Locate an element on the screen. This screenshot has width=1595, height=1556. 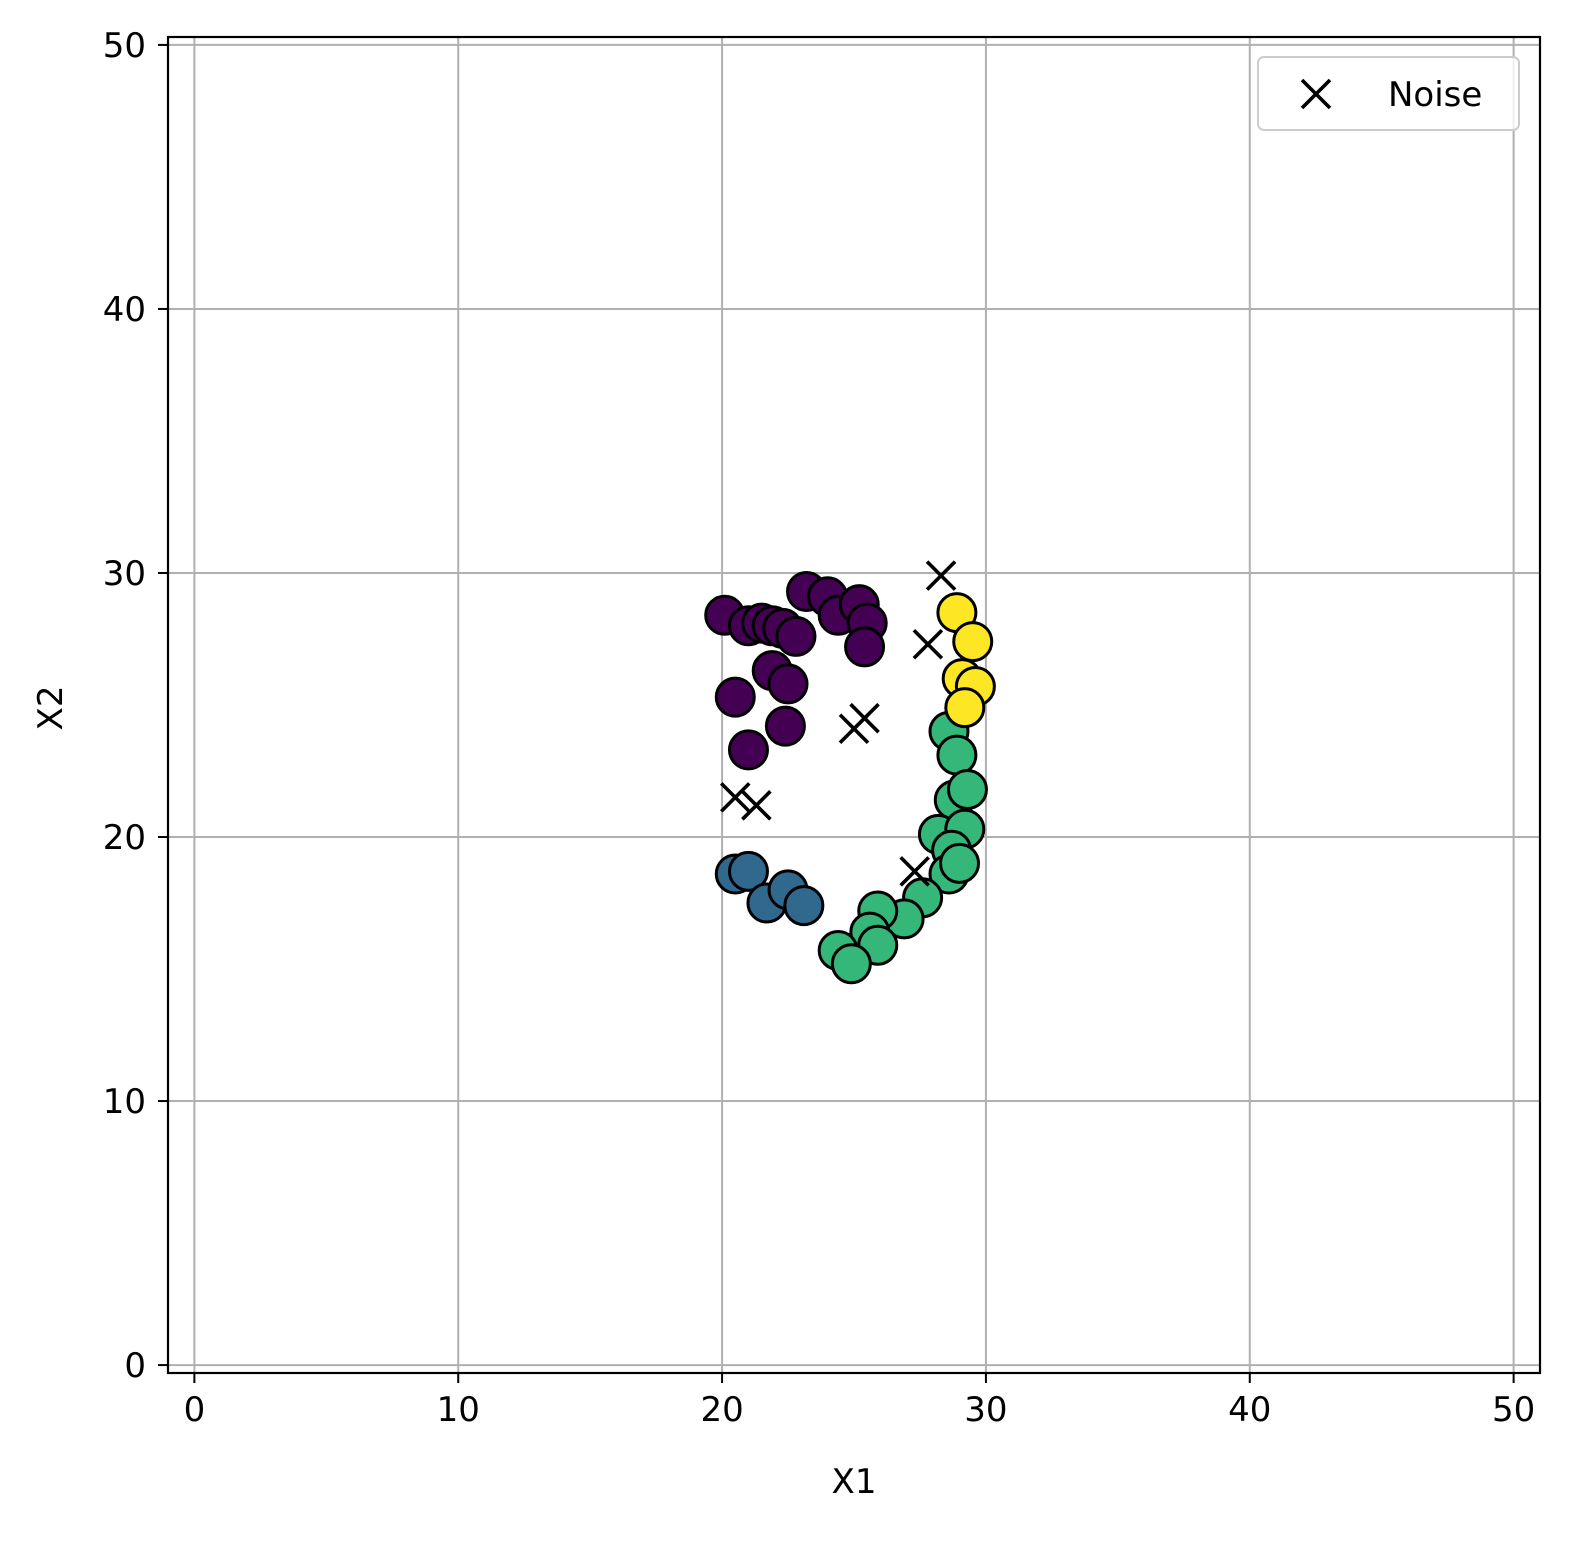
x-tick-label: 0 is located at coordinates (195, 1410).